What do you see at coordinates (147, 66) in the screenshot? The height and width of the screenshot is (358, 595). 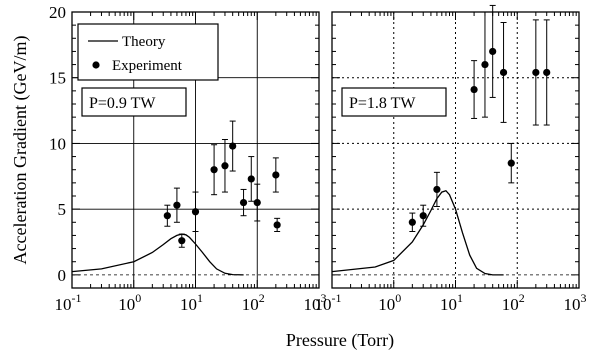 I see `legend-label-experiment: Experiment` at bounding box center [147, 66].